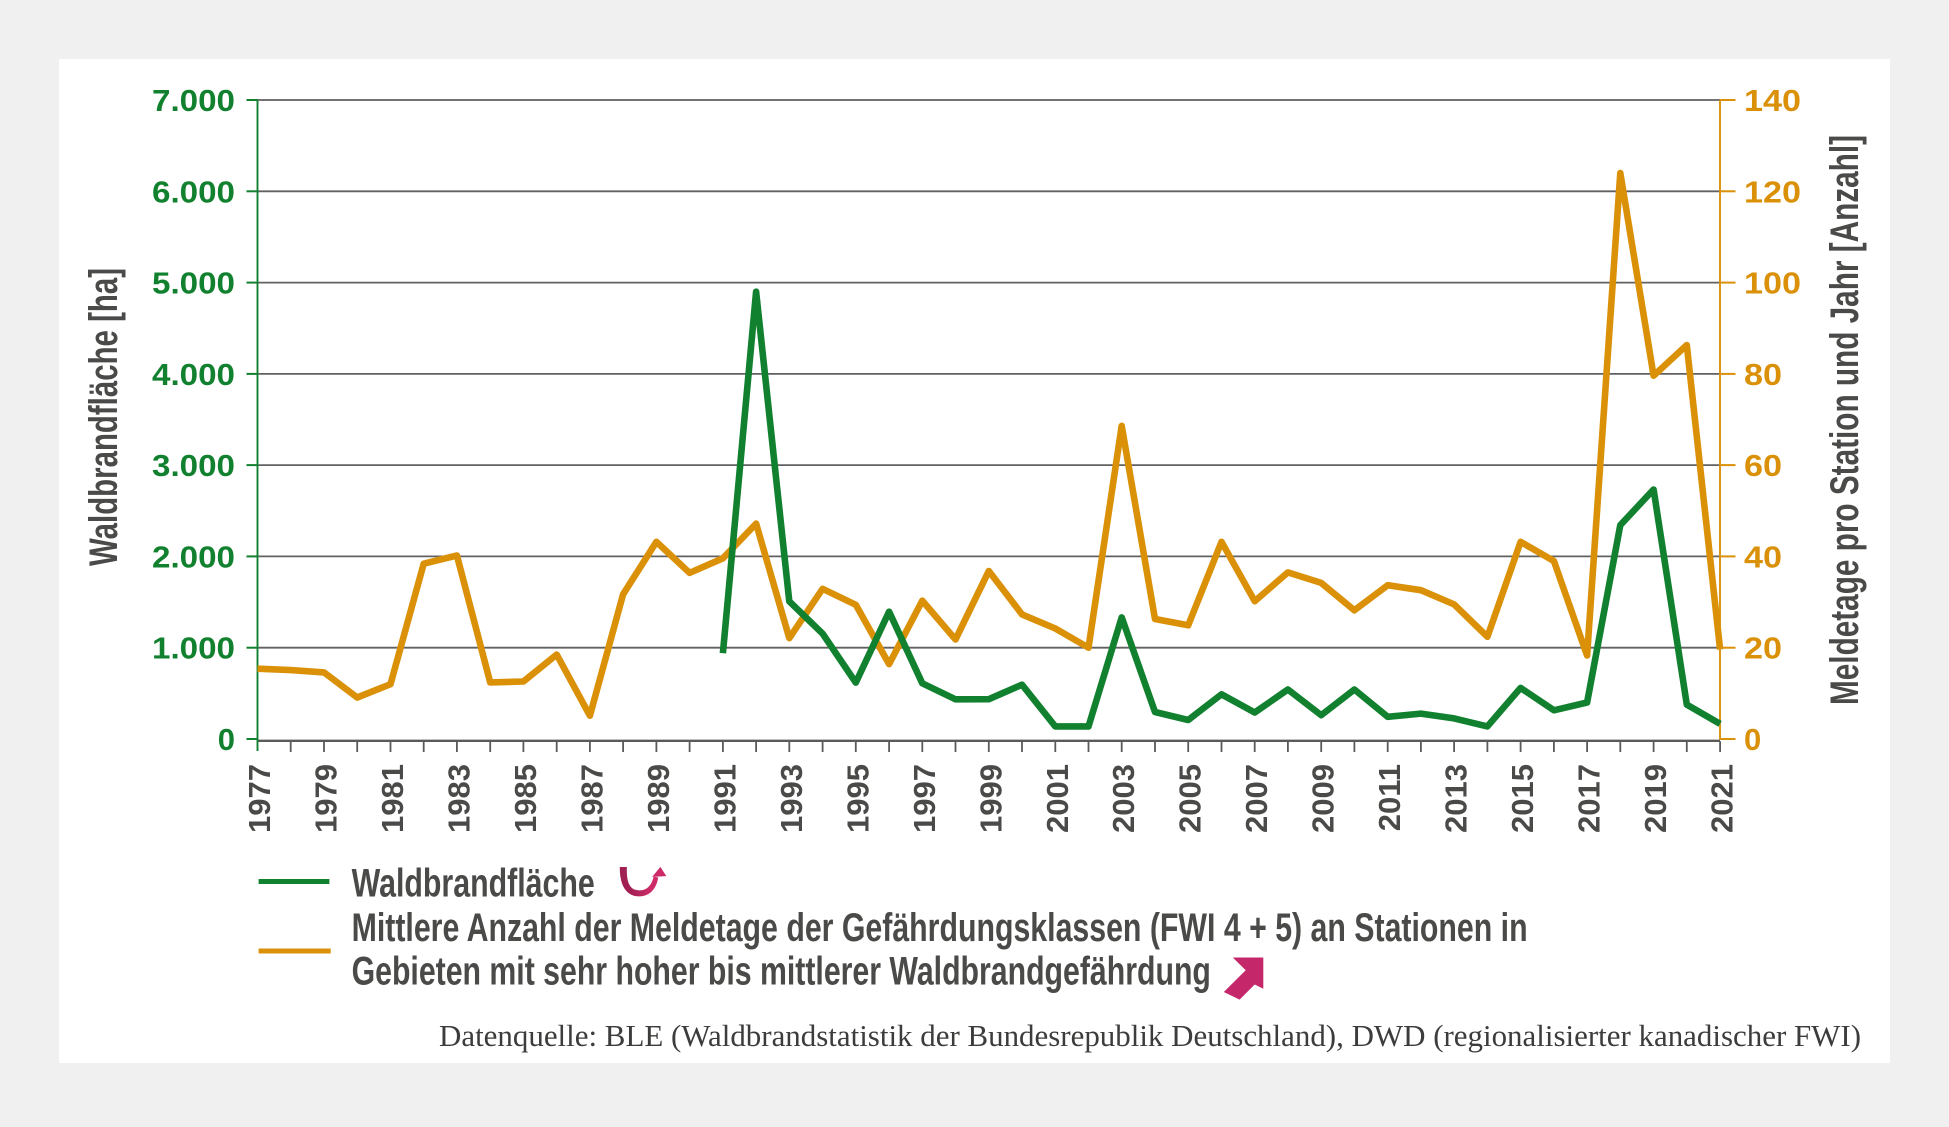 Image resolution: width=1949 pixels, height=1127 pixels. Describe the element at coordinates (1456, 798) in the screenshot. I see `svg-text: 2013` at that location.